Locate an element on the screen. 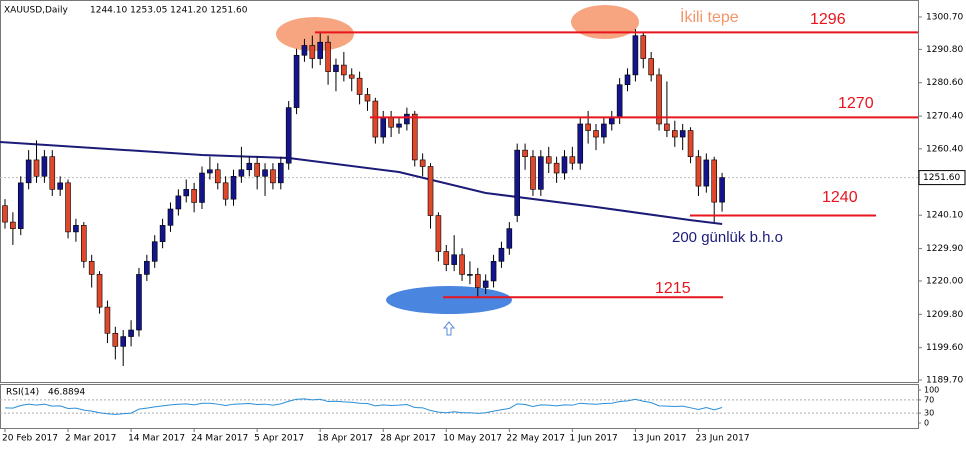 The image size is (966, 449). rsi-tick-label: 100 is located at coordinates (931, 390).